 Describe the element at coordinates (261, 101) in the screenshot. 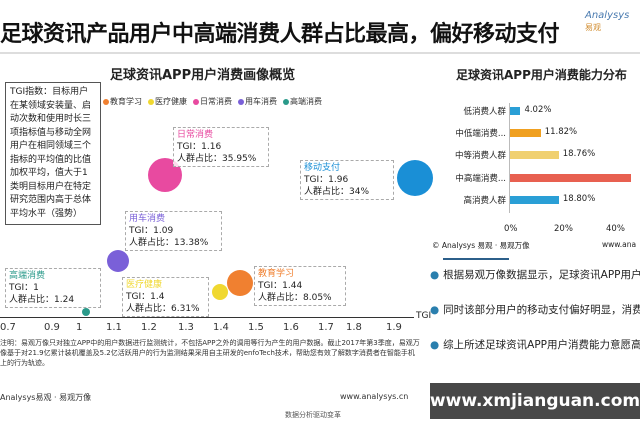

I see `legend-label: 用车消费` at that location.